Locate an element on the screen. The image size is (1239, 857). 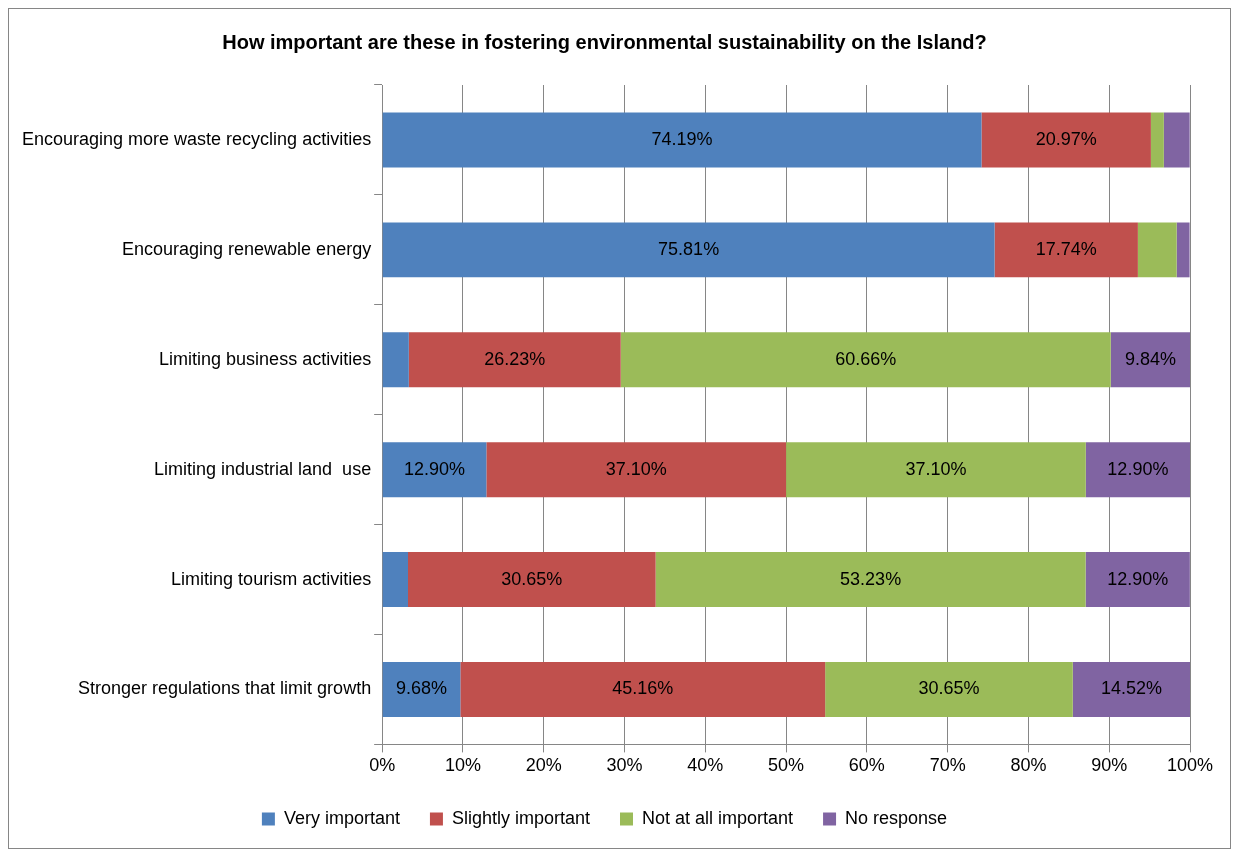
x-tick-label: 40% is located at coordinates (705, 765).